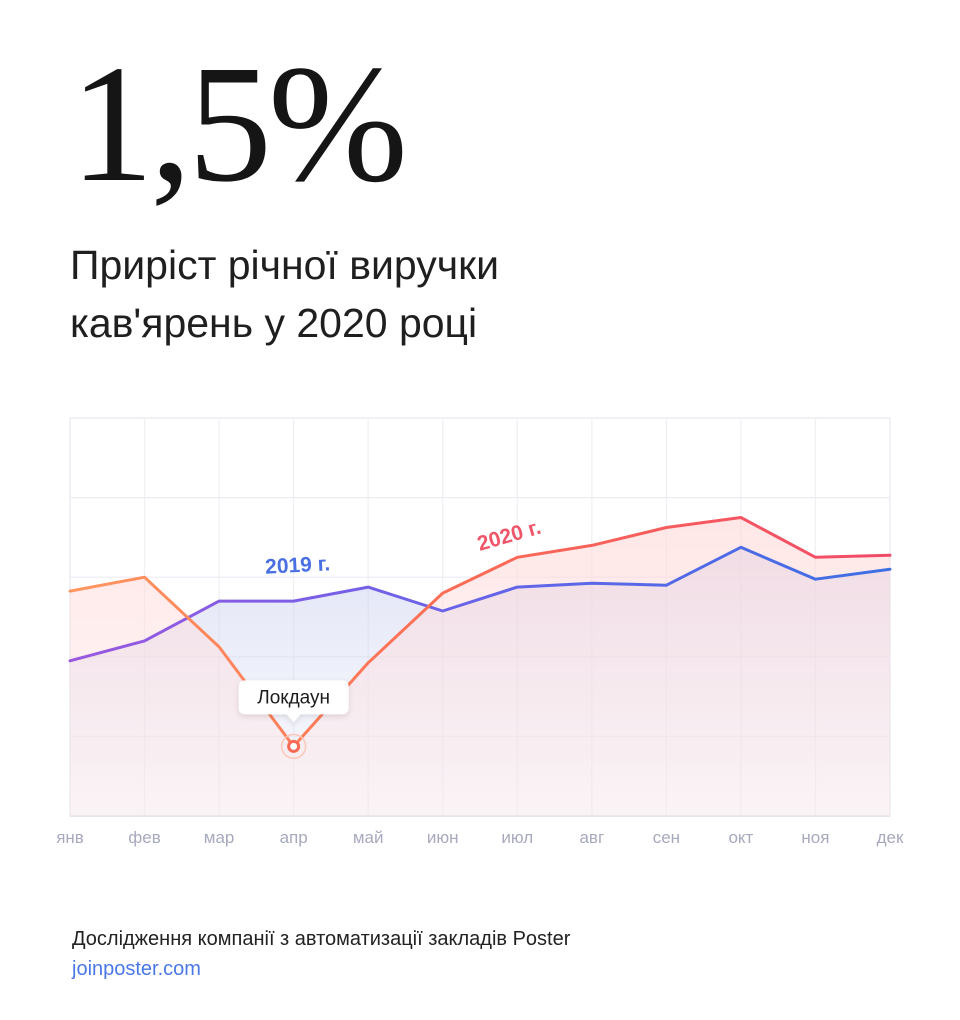  I want to click on series-line-2019, so click(480, 604).